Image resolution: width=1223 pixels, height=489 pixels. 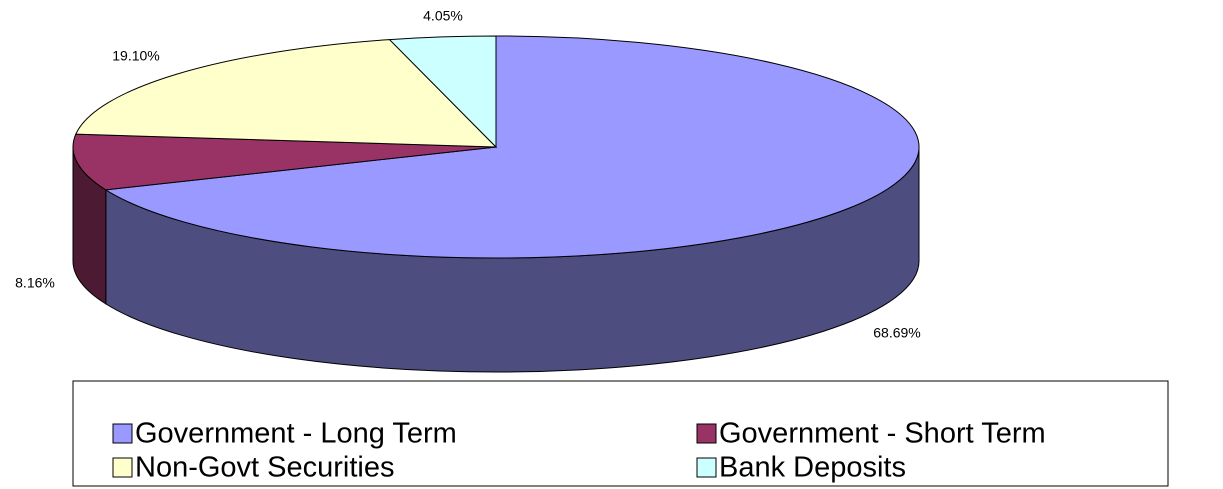 I want to click on legend-label: Government - Long Term, so click(x=296, y=434).